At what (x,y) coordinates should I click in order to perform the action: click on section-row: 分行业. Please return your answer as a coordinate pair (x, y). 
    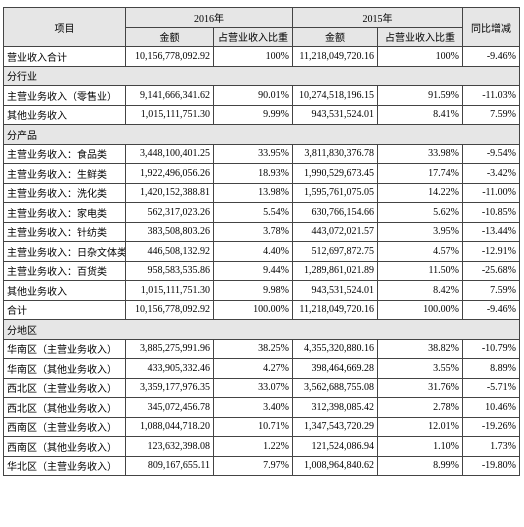
    Looking at the image, I should click on (261, 75).